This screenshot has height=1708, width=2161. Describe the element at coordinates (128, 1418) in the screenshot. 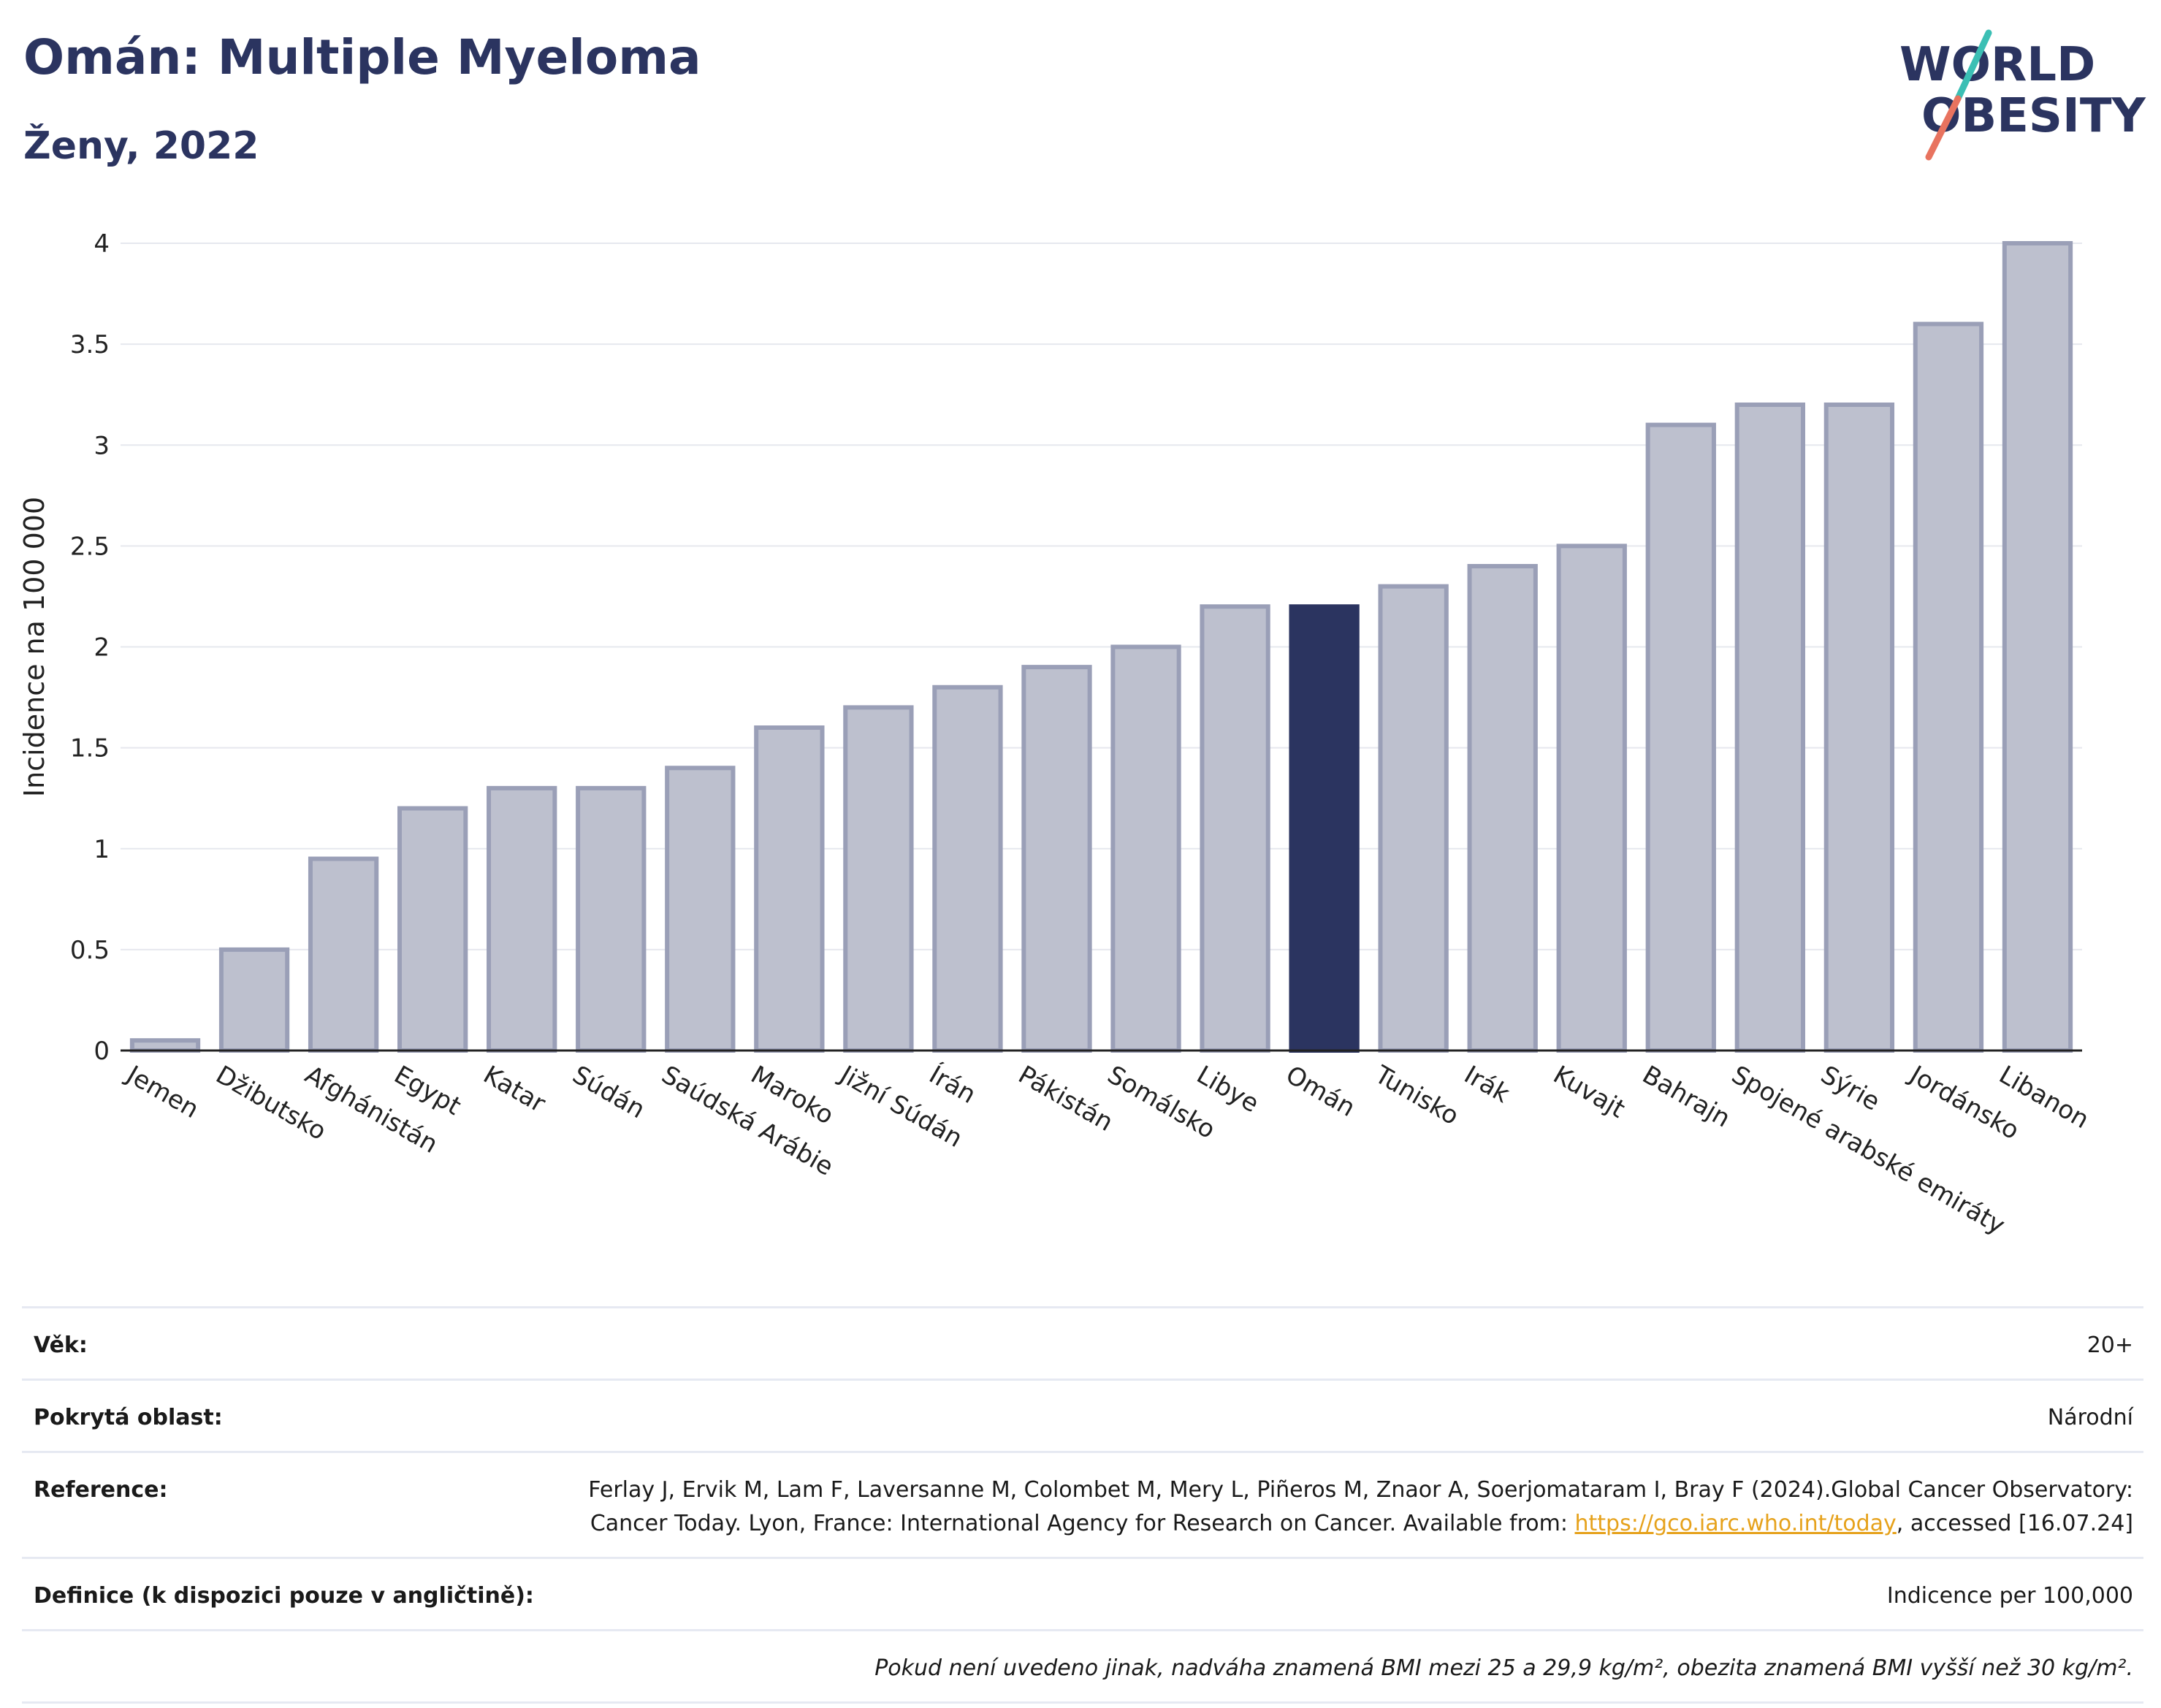

I see `area-label: Pokrytá oblast:` at that location.